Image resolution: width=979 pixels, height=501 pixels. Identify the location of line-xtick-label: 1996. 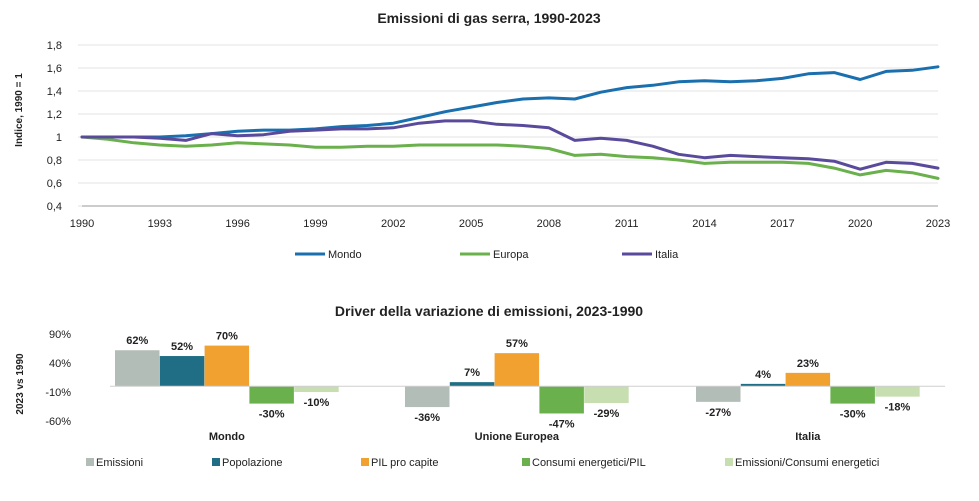
(237, 224).